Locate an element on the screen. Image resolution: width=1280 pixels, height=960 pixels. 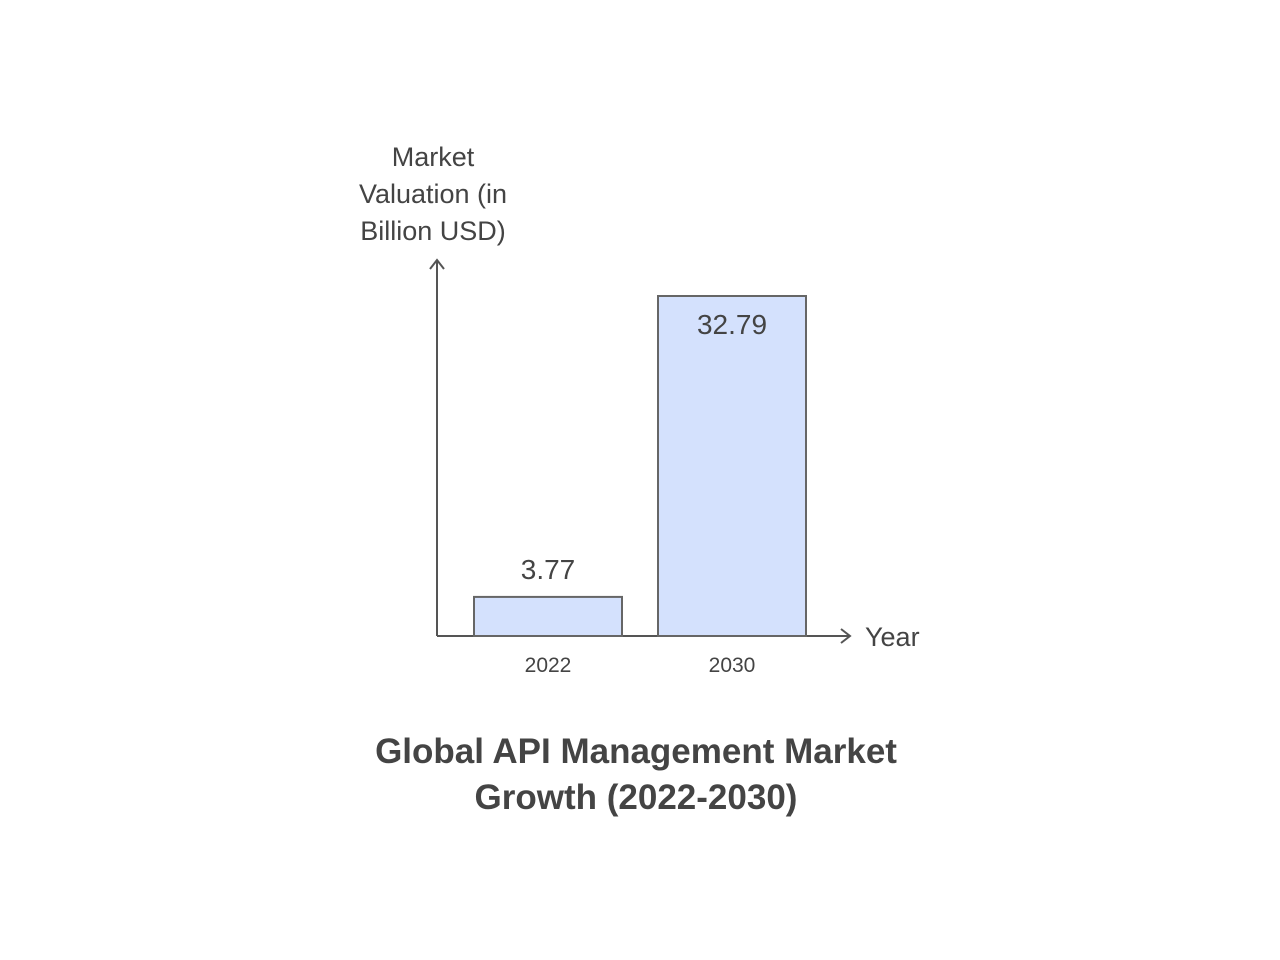
x-axis-label: Year is located at coordinates (892, 637).